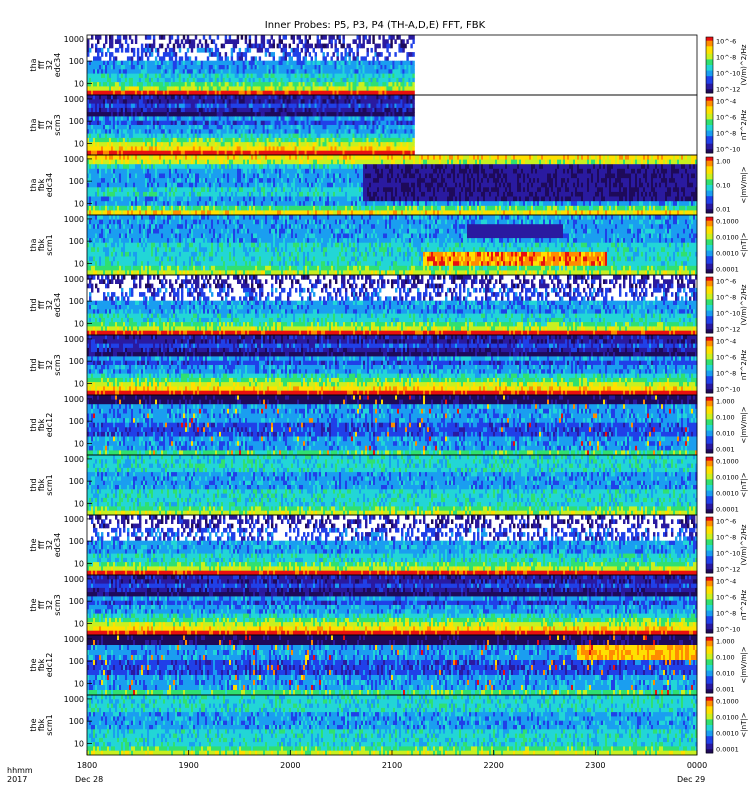 The image size is (750, 800). What do you see at coordinates (57, 305) in the screenshot?
I see `panel-label: edc34` at bounding box center [57, 305].